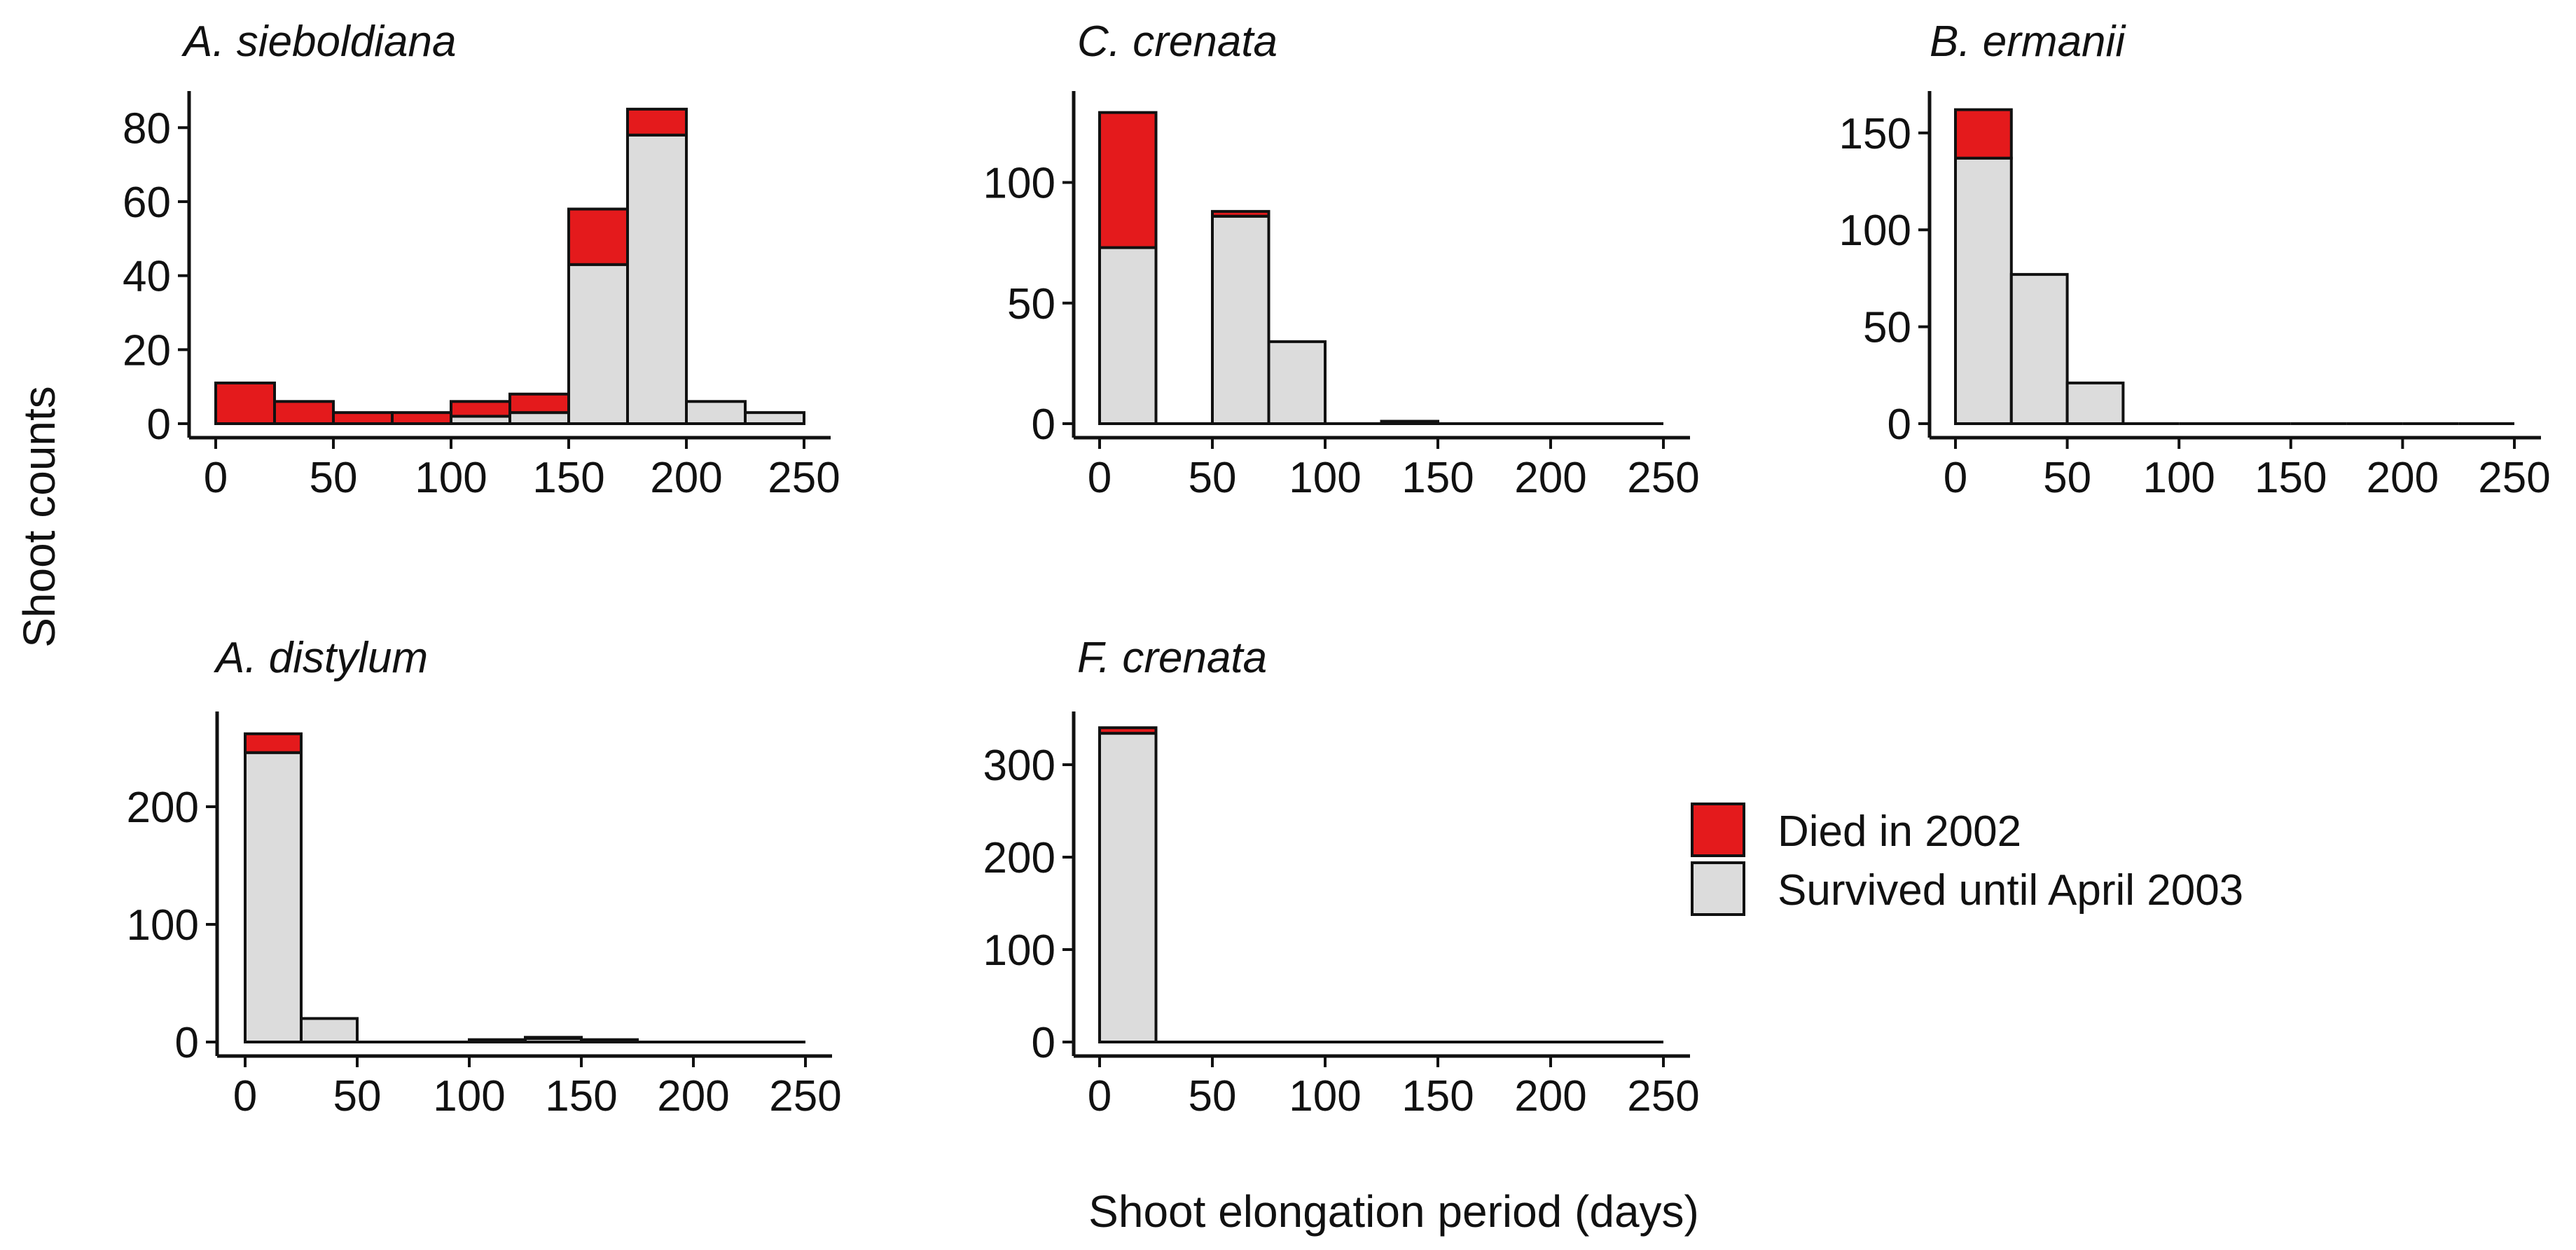 This screenshot has width=2576, height=1250. I want to click on y-tick-label-a-sieboldiana-60: 60, so click(147, 203).